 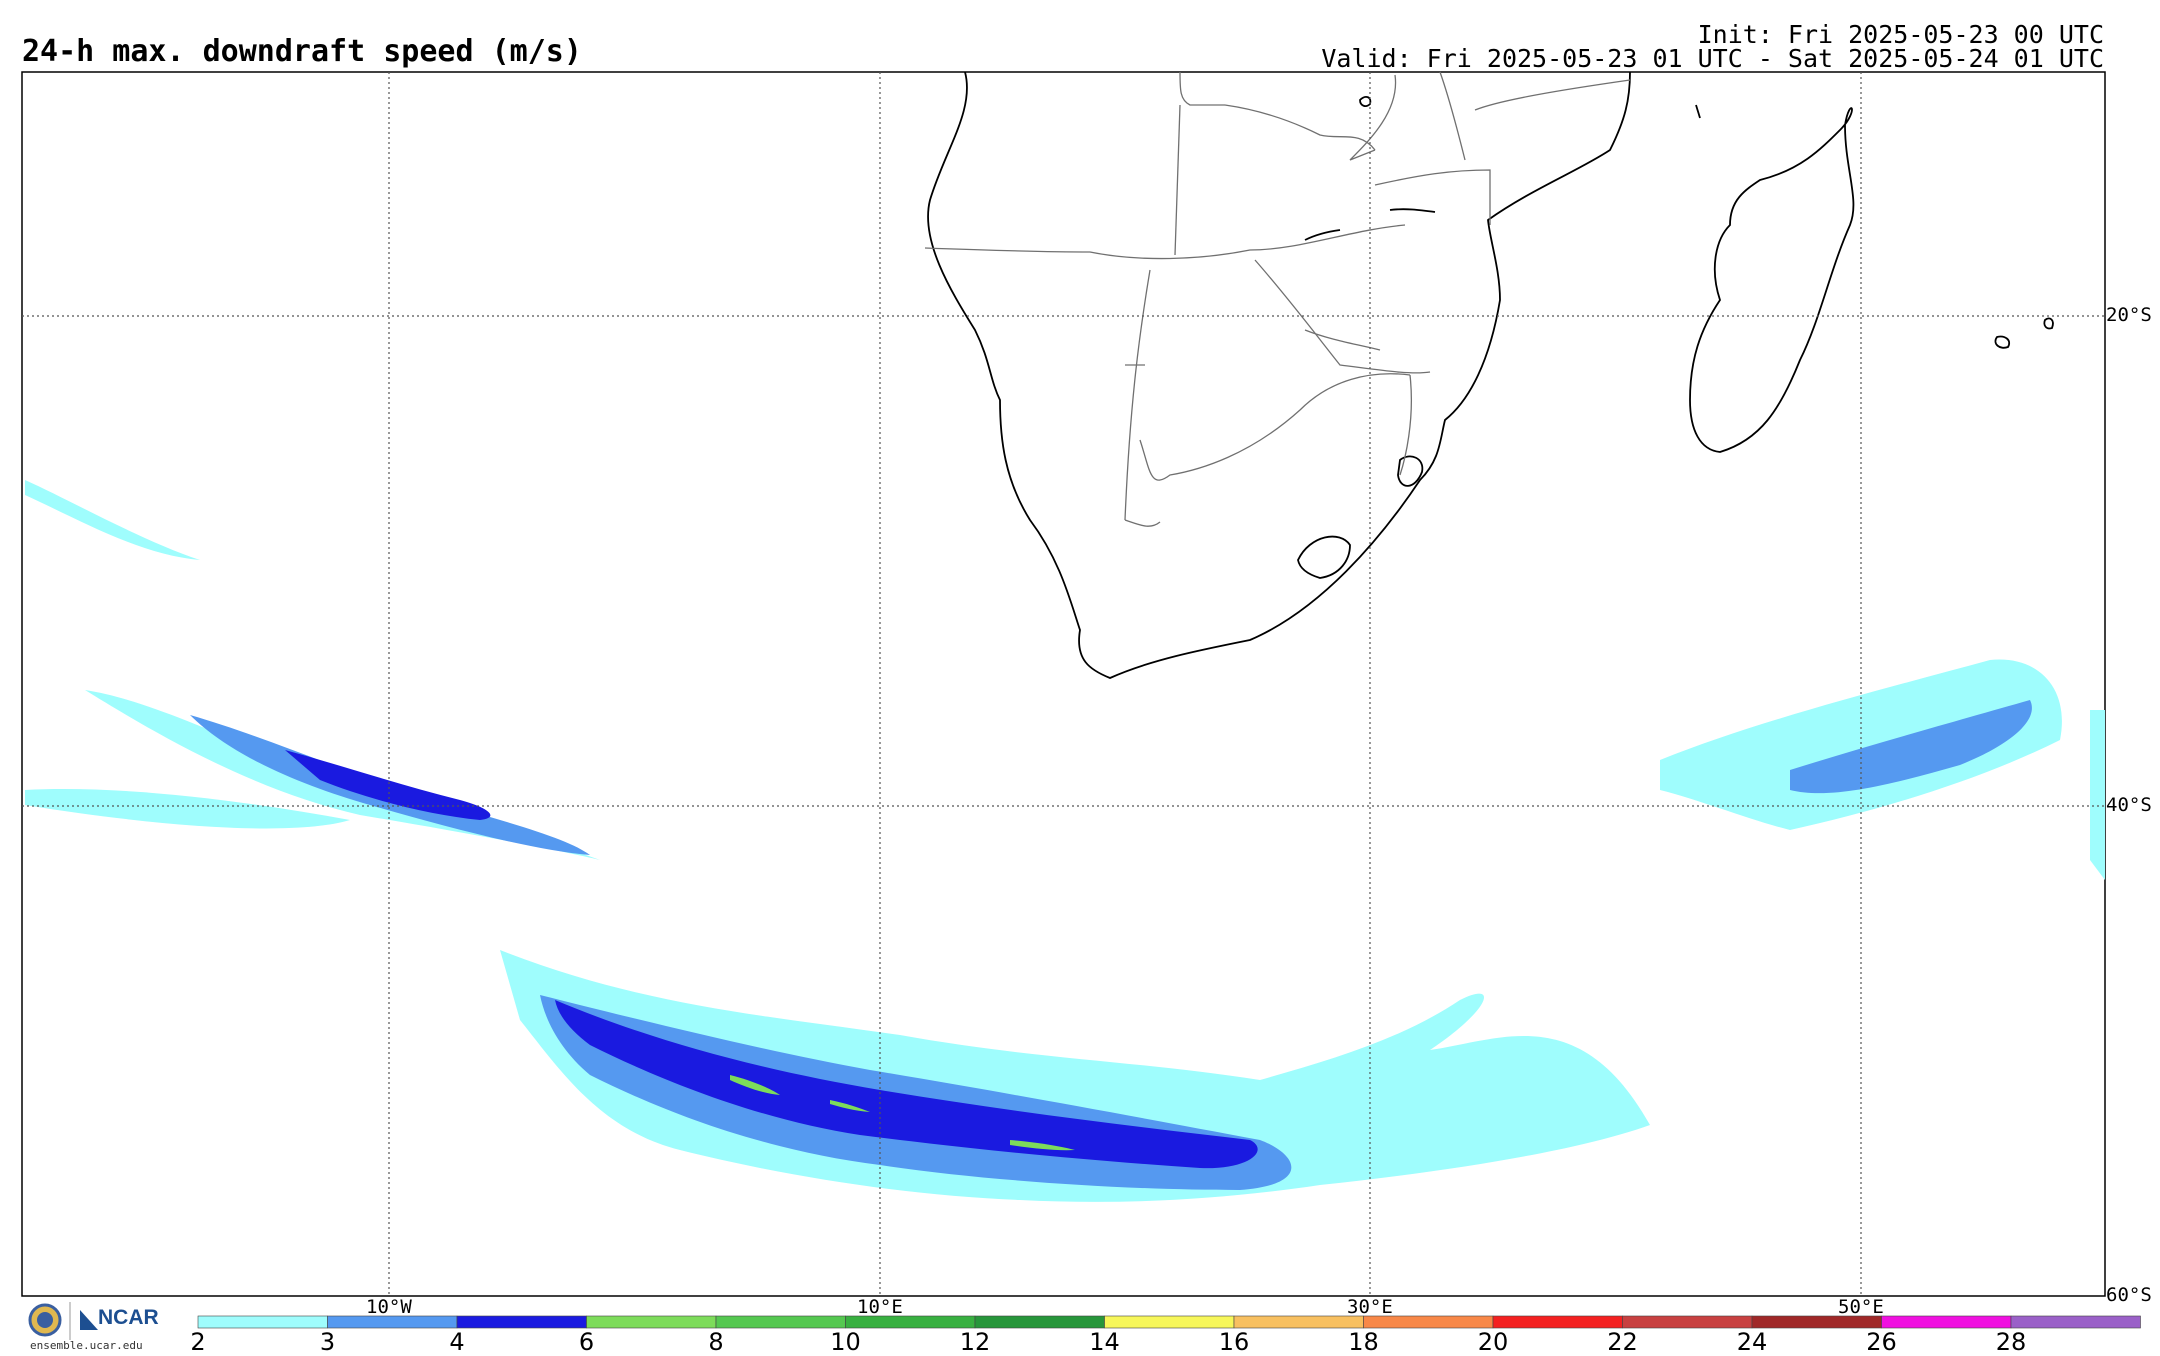 What do you see at coordinates (2129, 1295) in the screenshot?
I see `lat-label-60s: 60°S` at bounding box center [2129, 1295].